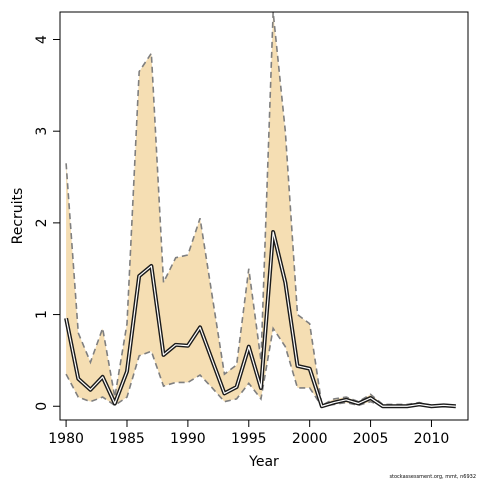  What do you see at coordinates (371, 439) in the screenshot?
I see `x-tick-label: 2005` at bounding box center [371, 439].